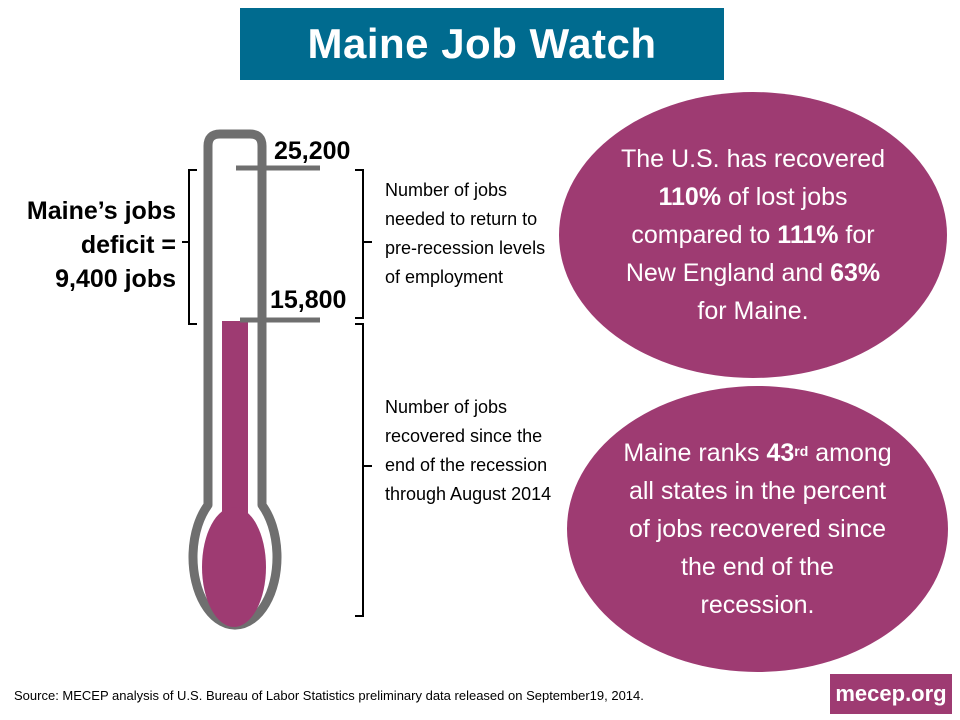  Describe the element at coordinates (101, 211) in the screenshot. I see `deficit-line1: Maine’s jobs` at that location.